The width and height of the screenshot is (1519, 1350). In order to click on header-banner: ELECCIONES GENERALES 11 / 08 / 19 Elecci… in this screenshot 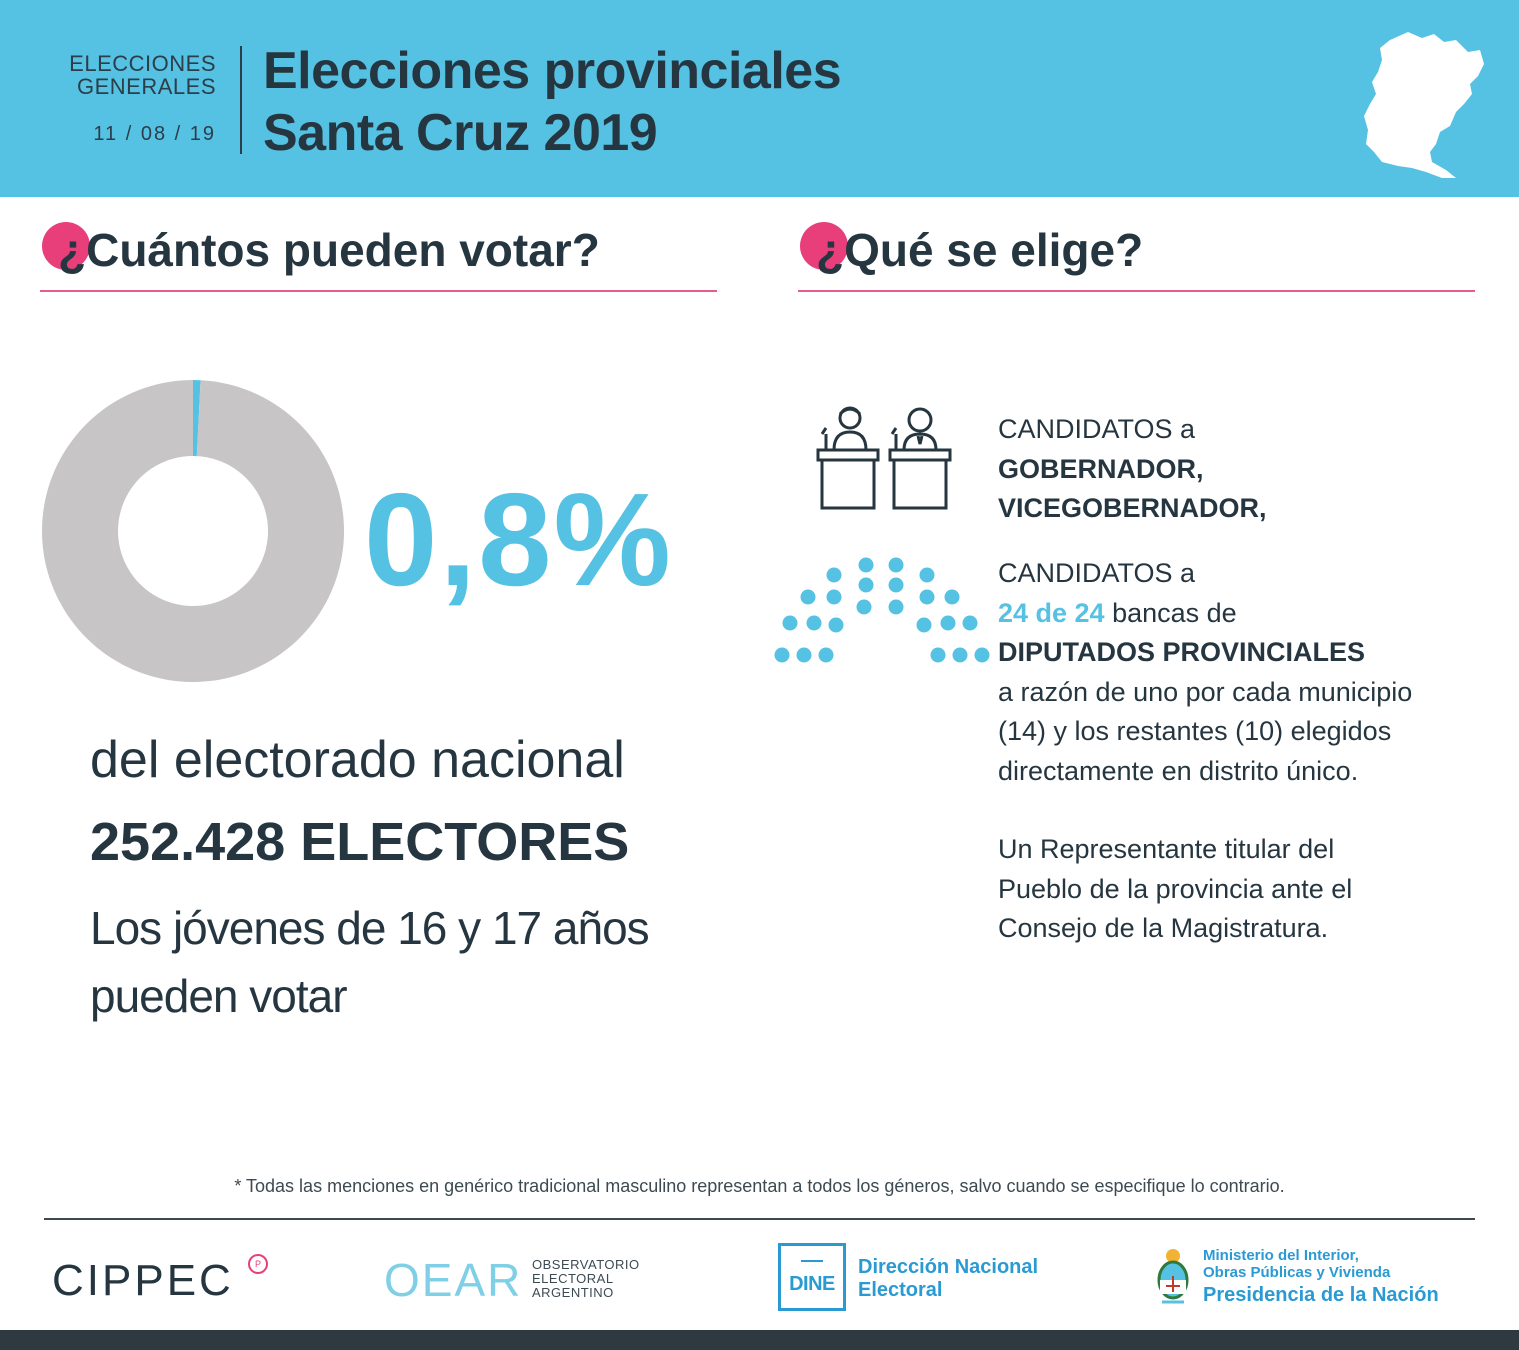, I will do `click(759, 98)`.